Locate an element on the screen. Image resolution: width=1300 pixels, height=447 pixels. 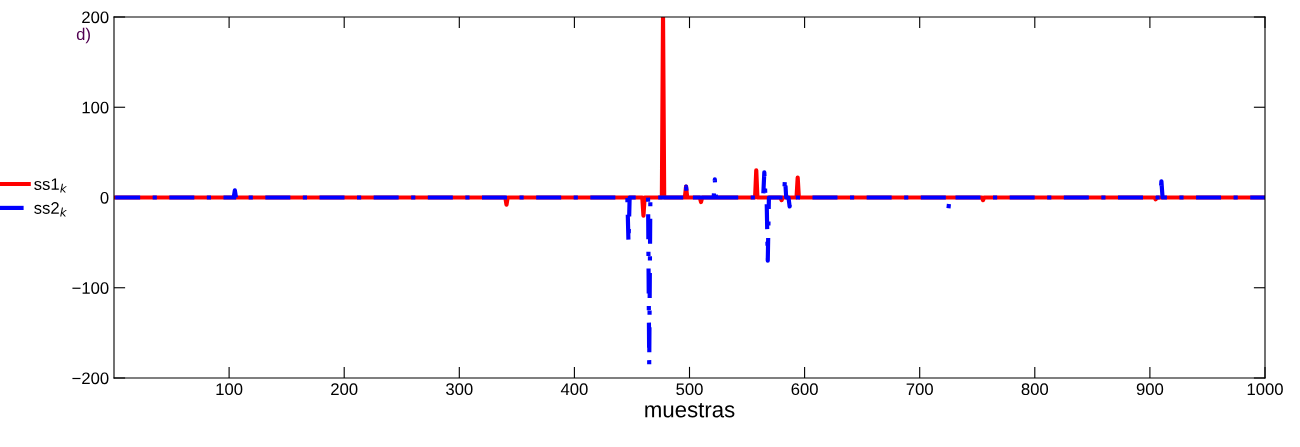
x-tick-label: 800 is located at coordinates (1035, 389).